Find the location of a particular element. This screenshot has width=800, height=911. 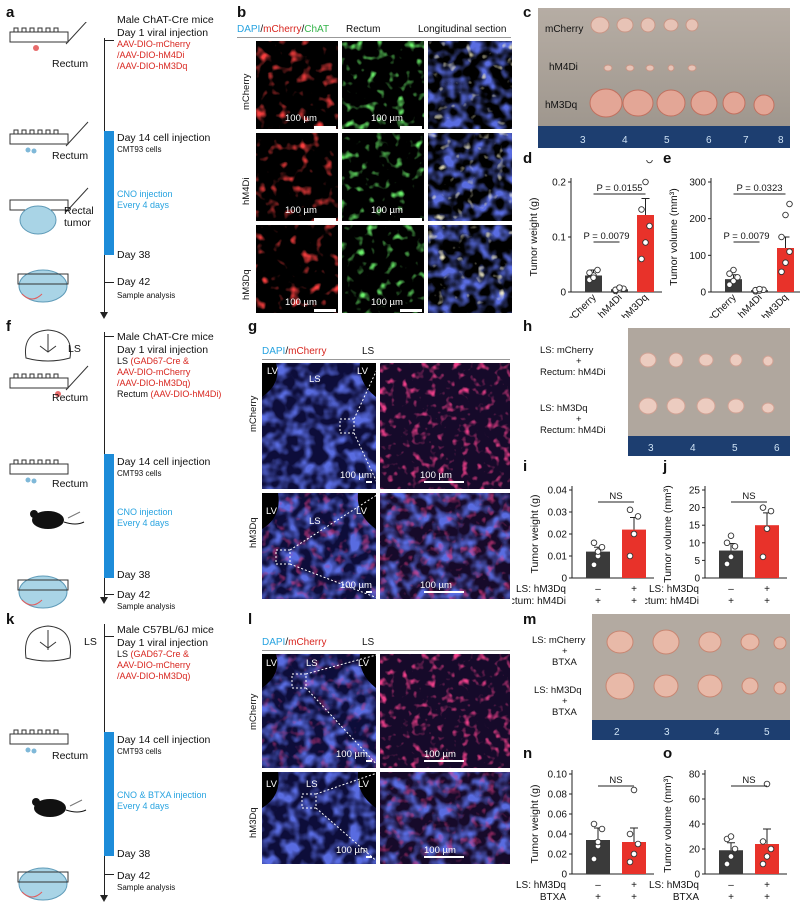

photo-row-plus: + is located at coordinates (565, 701).